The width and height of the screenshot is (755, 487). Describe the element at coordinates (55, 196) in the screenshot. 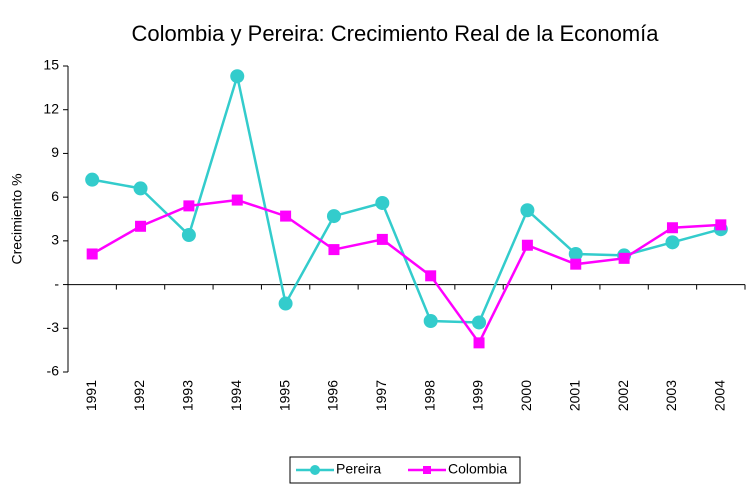

I see `y-tick-label: 6` at that location.